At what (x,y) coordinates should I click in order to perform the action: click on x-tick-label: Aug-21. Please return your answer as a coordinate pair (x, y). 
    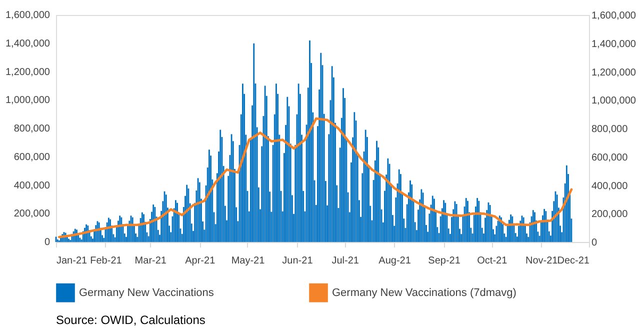
    Looking at the image, I should click on (395, 261).